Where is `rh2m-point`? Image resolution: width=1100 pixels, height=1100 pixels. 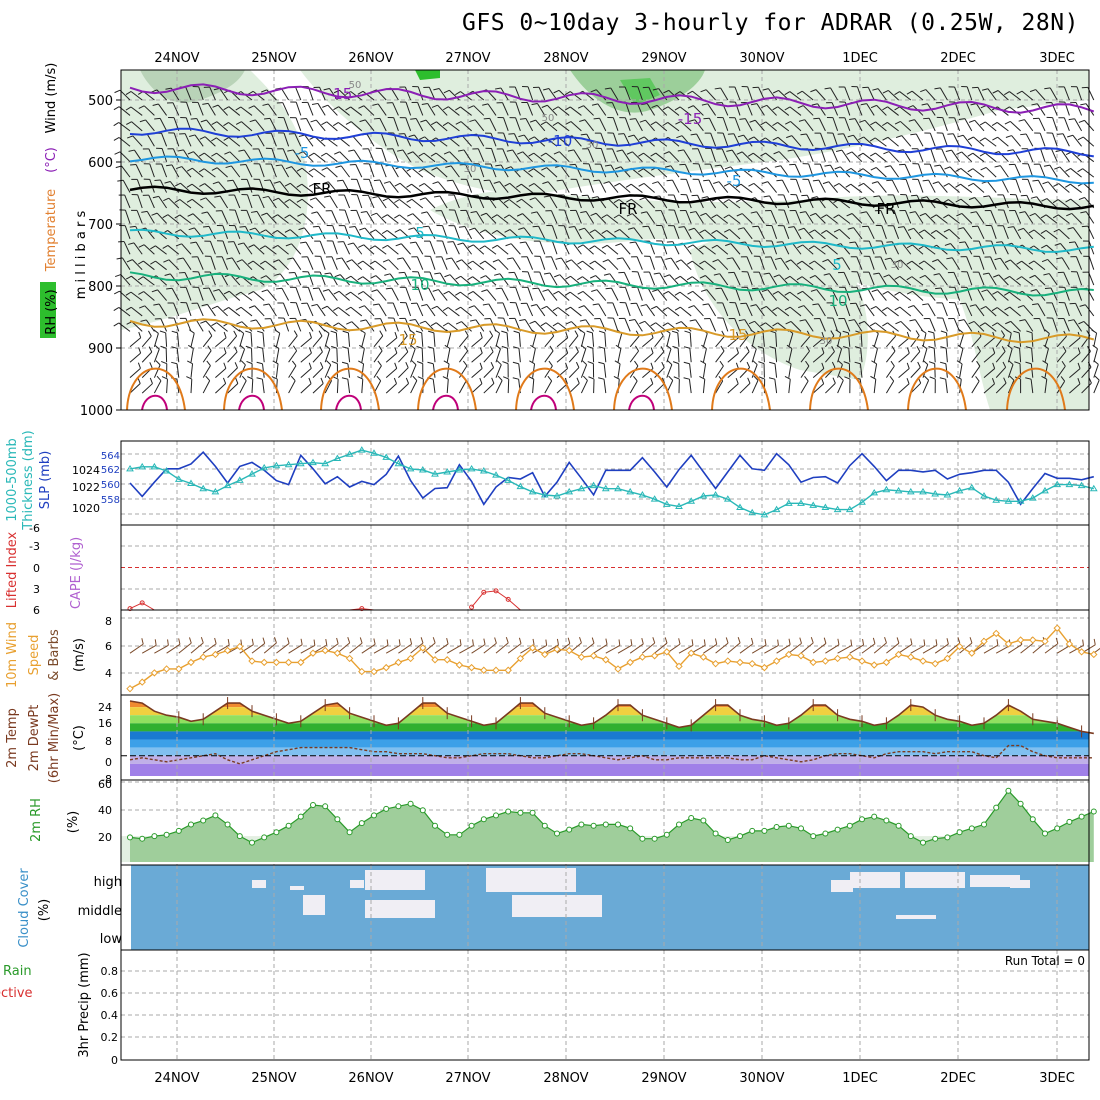
rh2m-point is located at coordinates (874, 816).